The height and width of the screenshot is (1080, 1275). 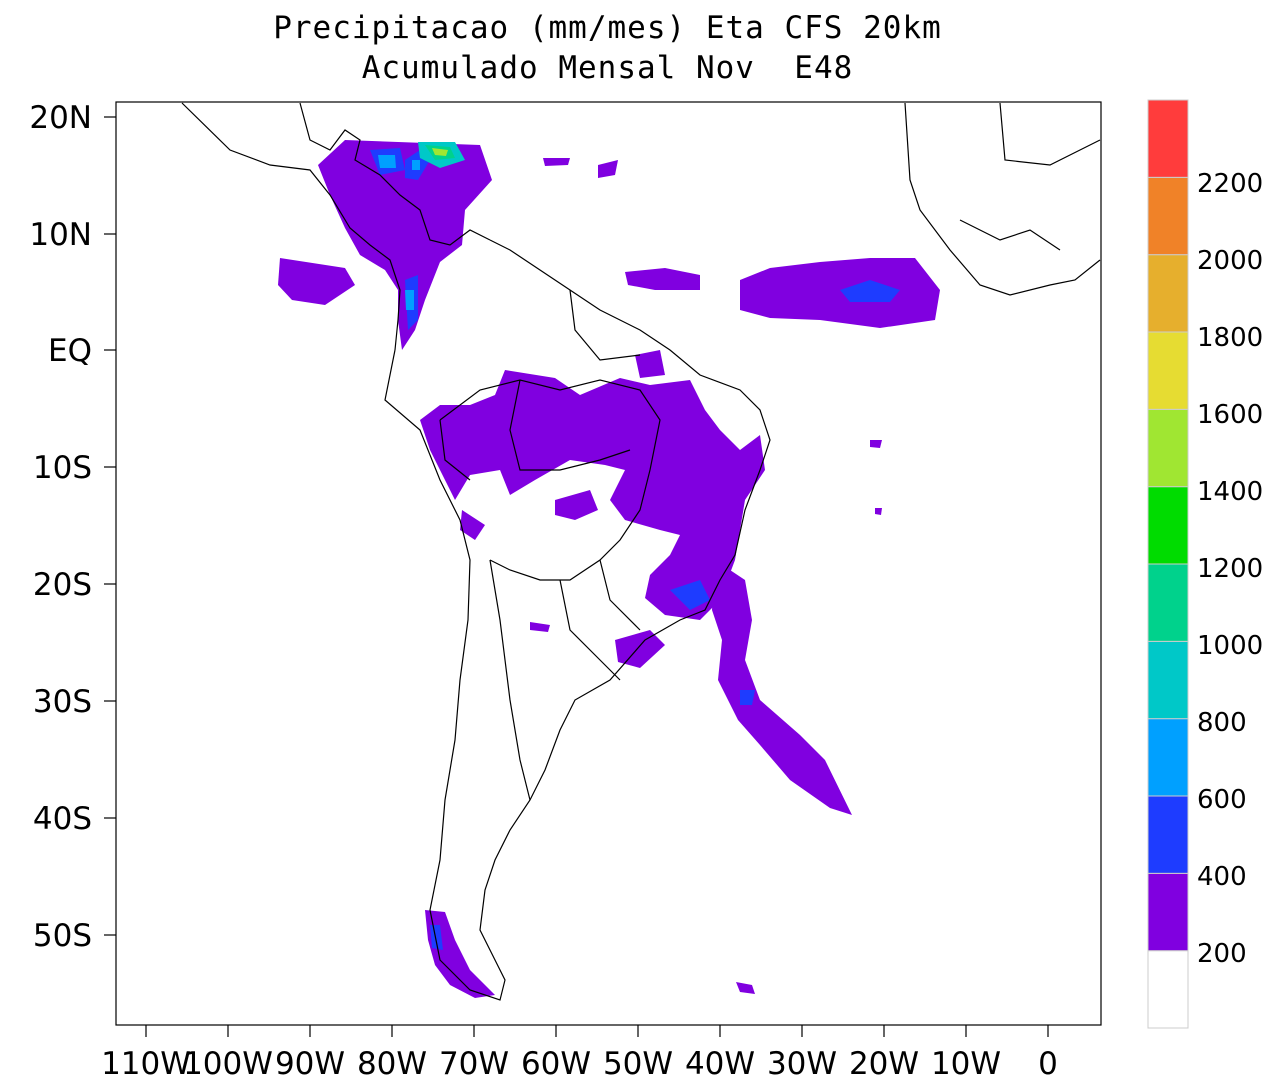 What do you see at coordinates (146, 1063) in the screenshot?
I see `lon-label: 110W` at bounding box center [146, 1063].